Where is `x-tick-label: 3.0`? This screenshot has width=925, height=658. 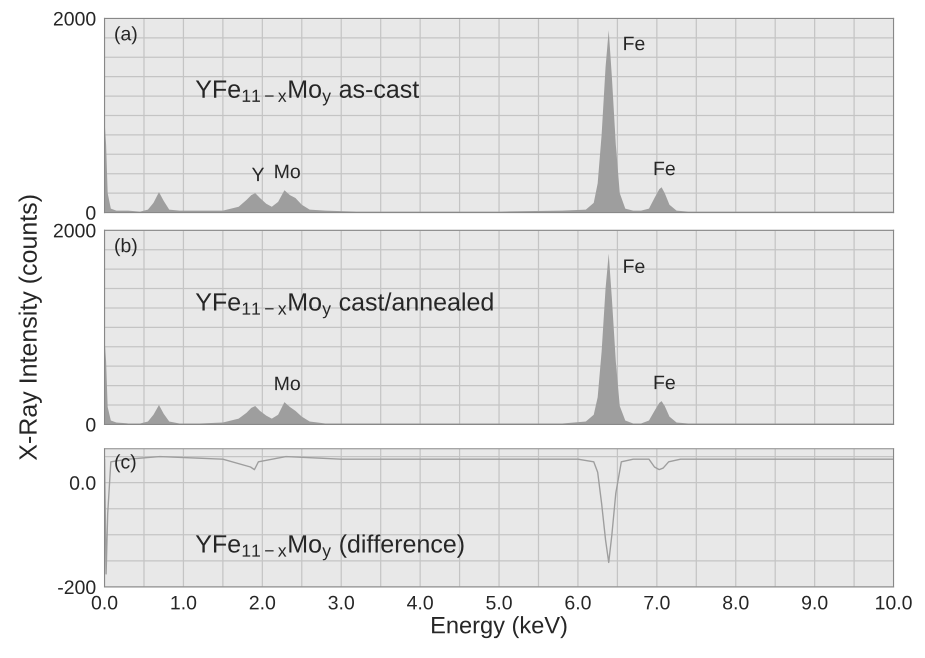 x-tick-label: 3.0 is located at coordinates (341, 603).